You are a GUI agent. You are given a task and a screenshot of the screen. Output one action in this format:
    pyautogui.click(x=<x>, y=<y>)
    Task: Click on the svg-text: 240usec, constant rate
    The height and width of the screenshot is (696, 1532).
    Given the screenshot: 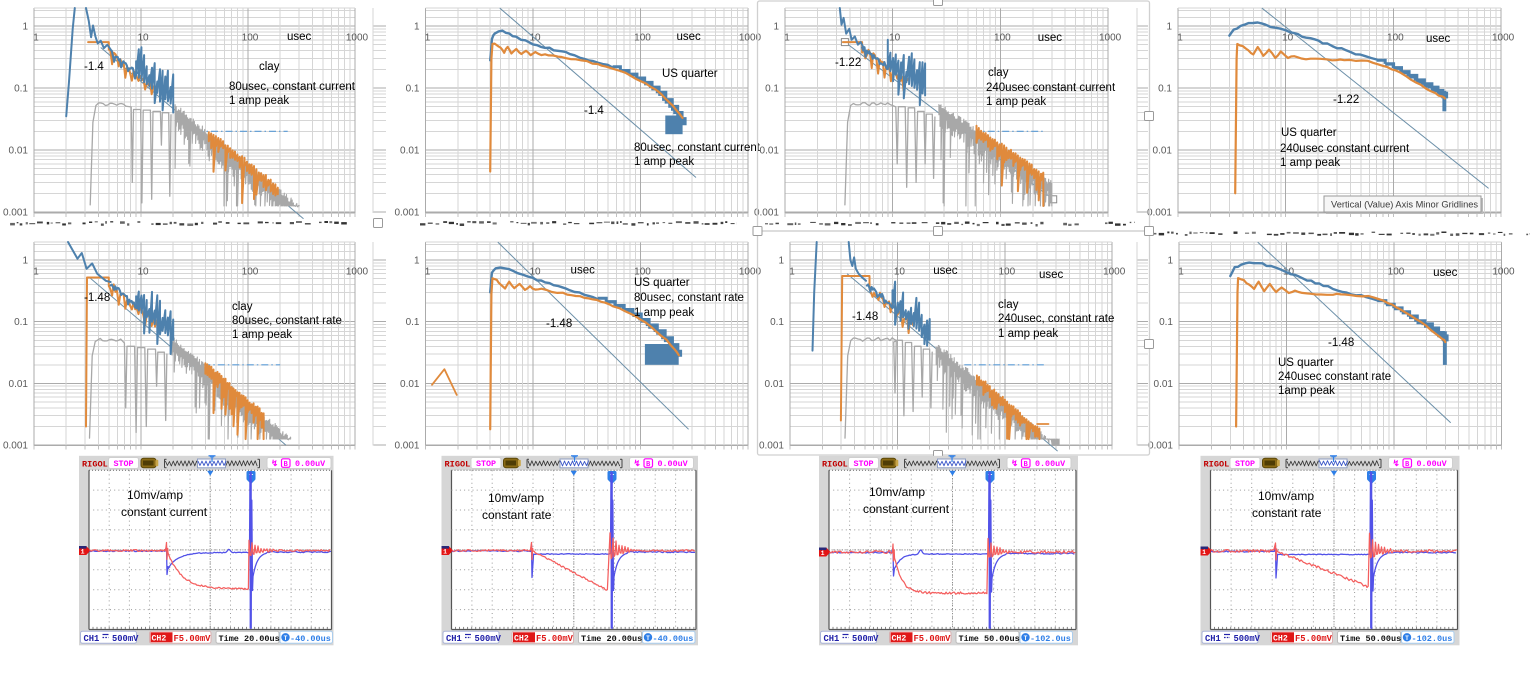 What is the action you would take?
    pyautogui.click(x=1056, y=319)
    